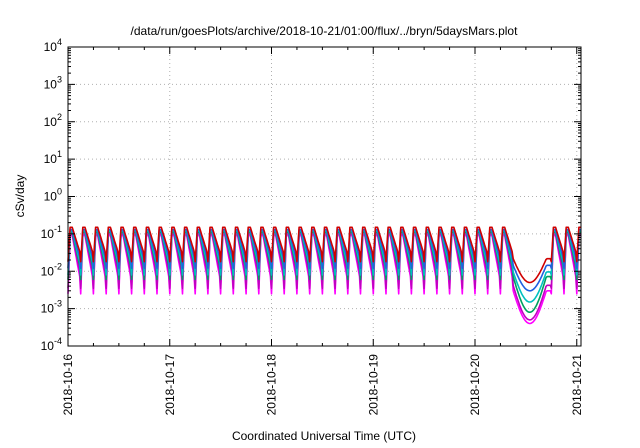  Describe the element at coordinates (170, 385) in the screenshot. I see `x-tick-label: 2018-10-17` at that location.